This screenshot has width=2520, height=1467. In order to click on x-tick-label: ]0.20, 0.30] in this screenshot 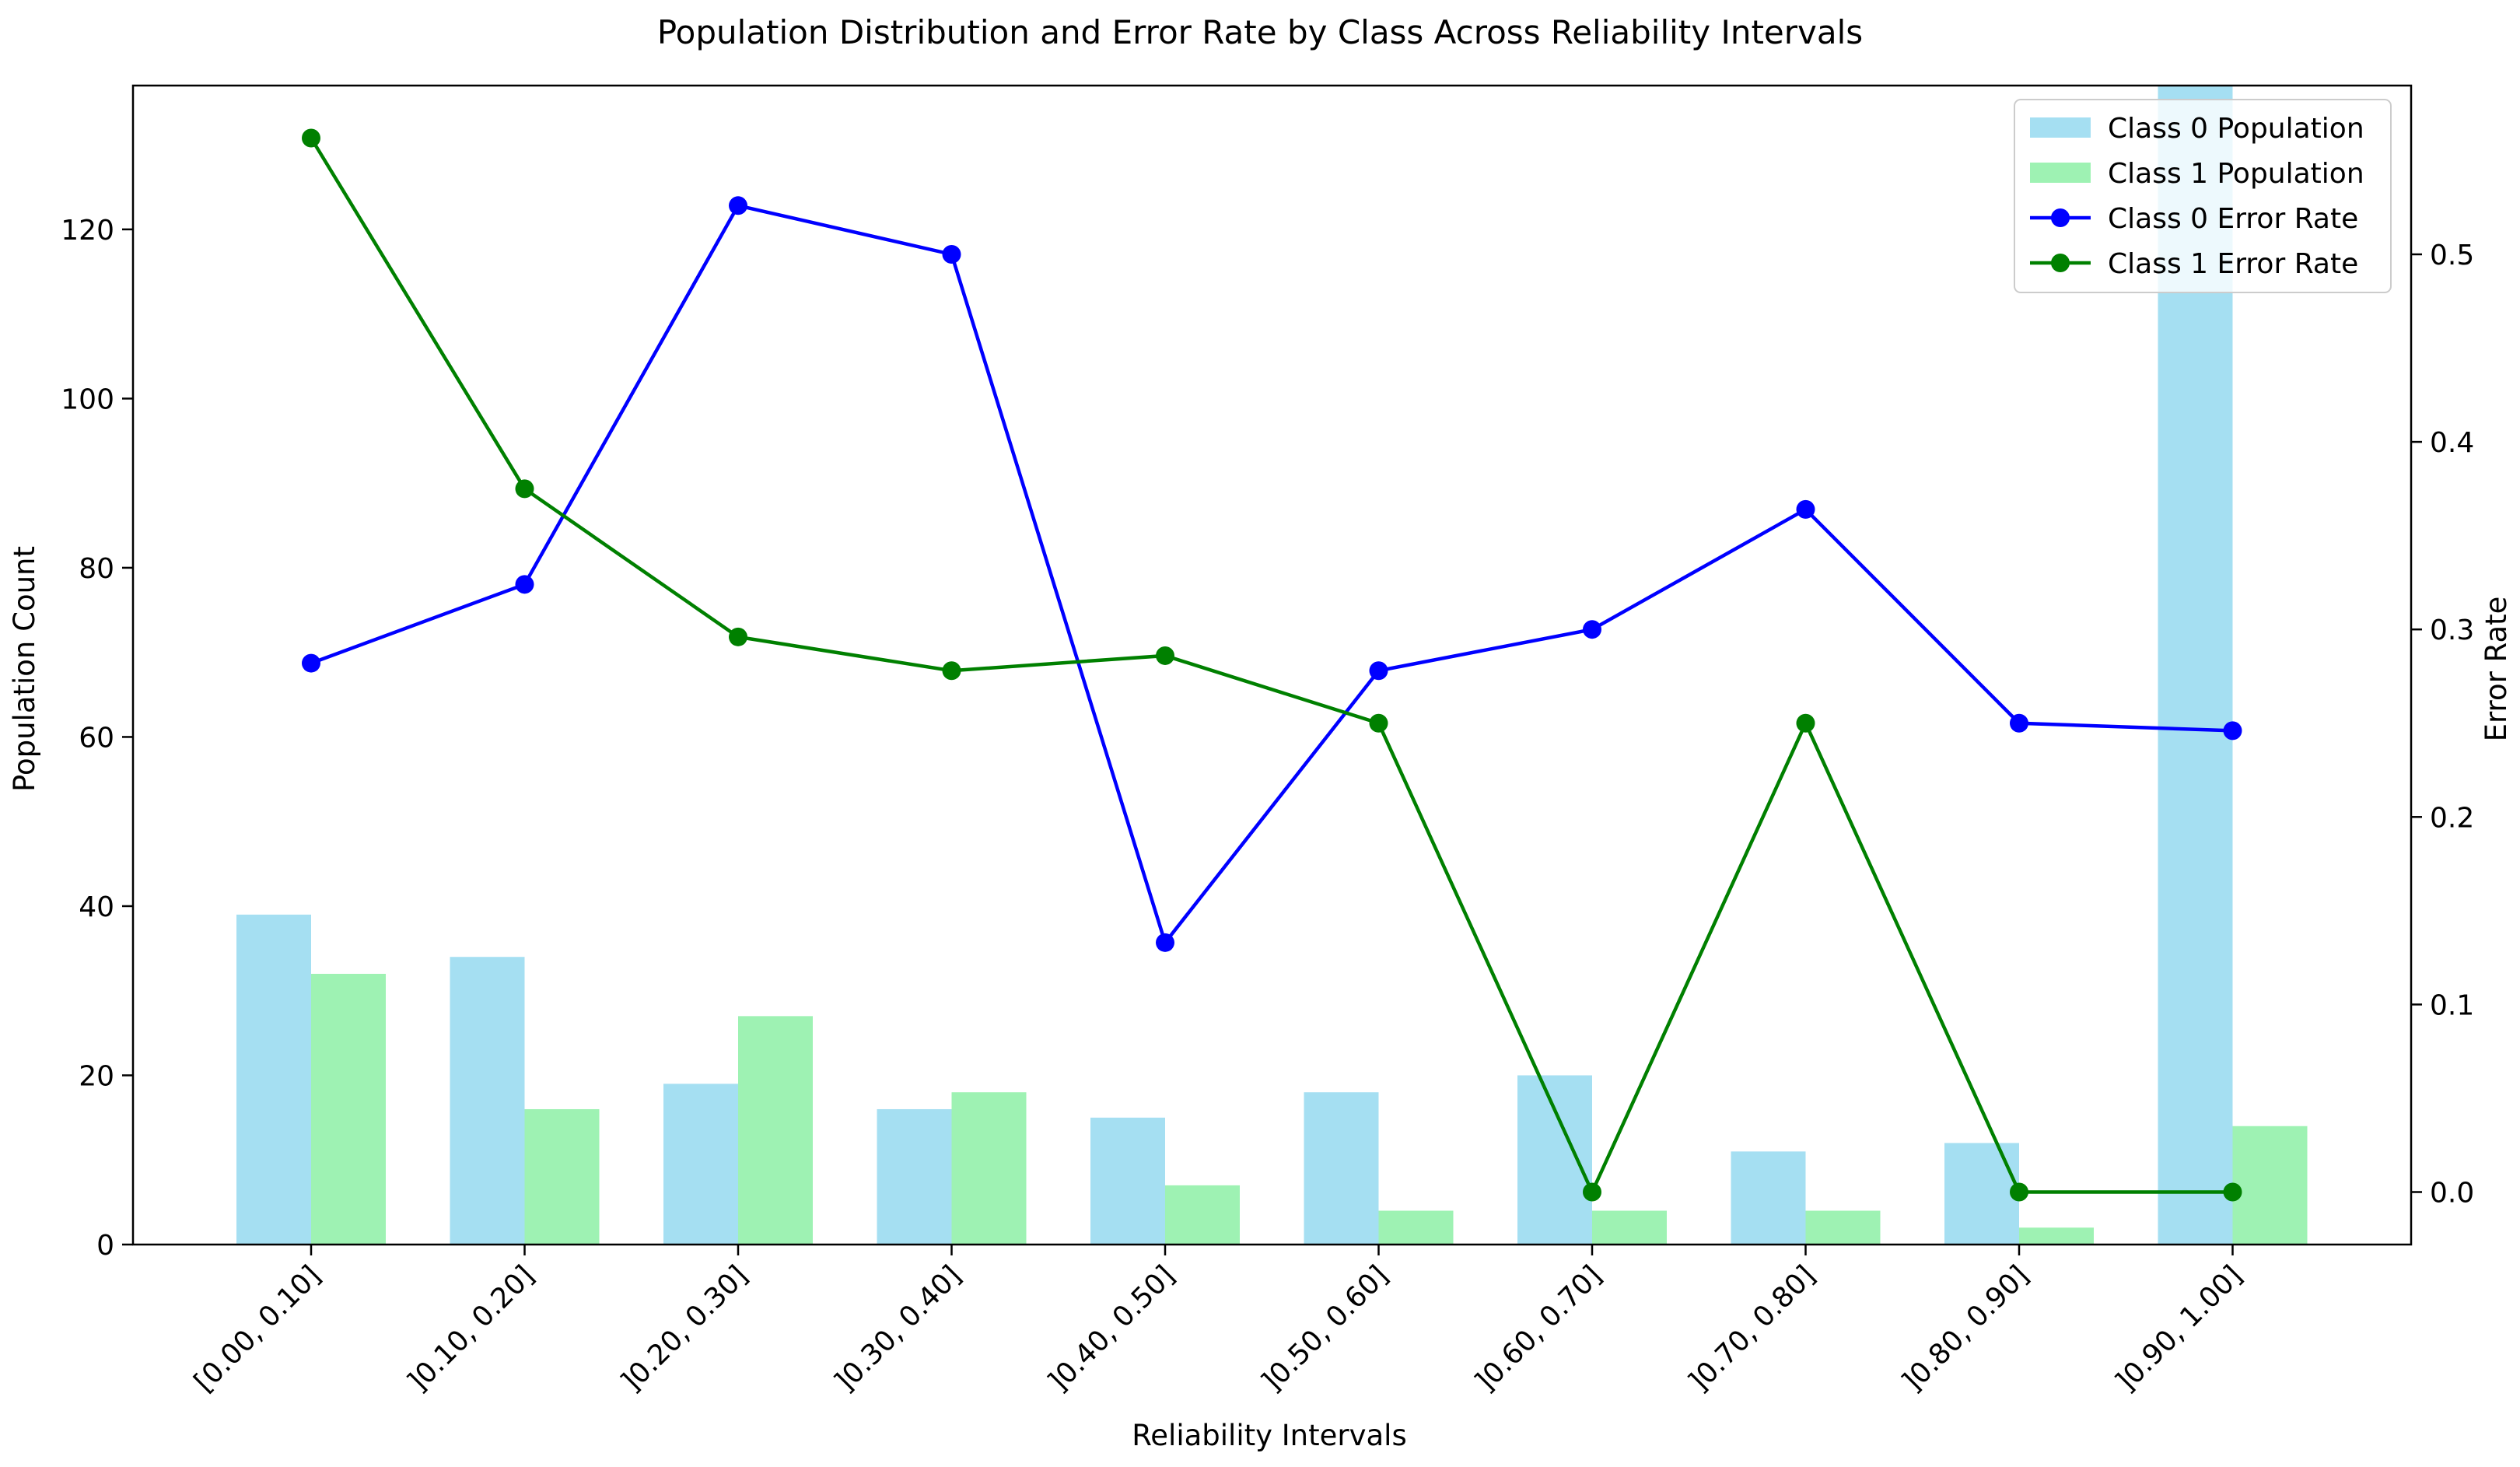, I will do `click(685, 1328)`.